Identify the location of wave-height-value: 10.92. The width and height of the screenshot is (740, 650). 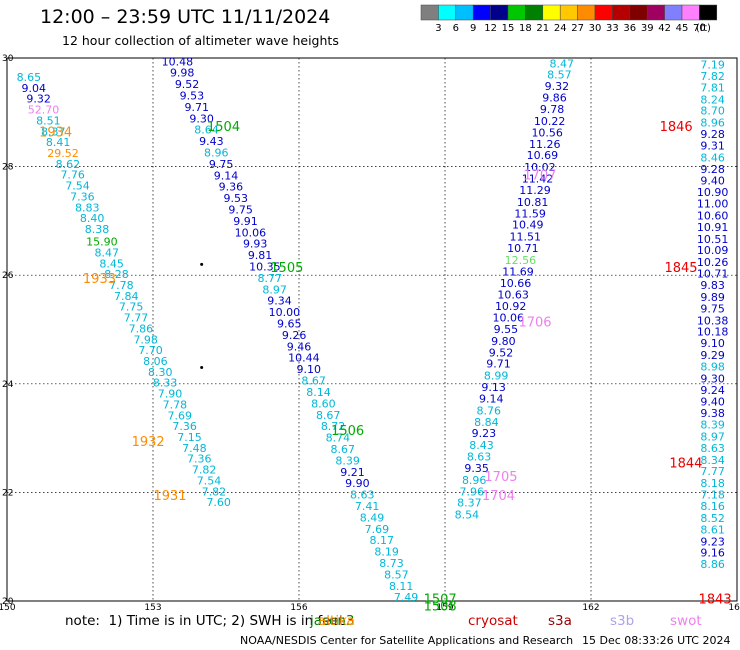
(511, 306).